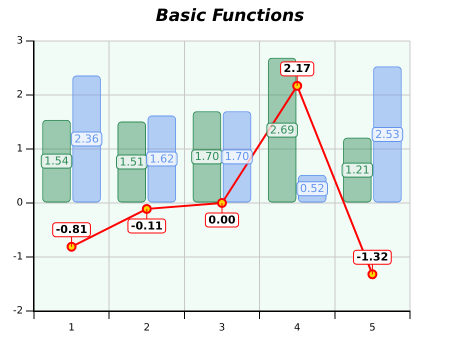  What do you see at coordinates (357, 169) in the screenshot?
I see `data-label: 1.21` at bounding box center [357, 169].